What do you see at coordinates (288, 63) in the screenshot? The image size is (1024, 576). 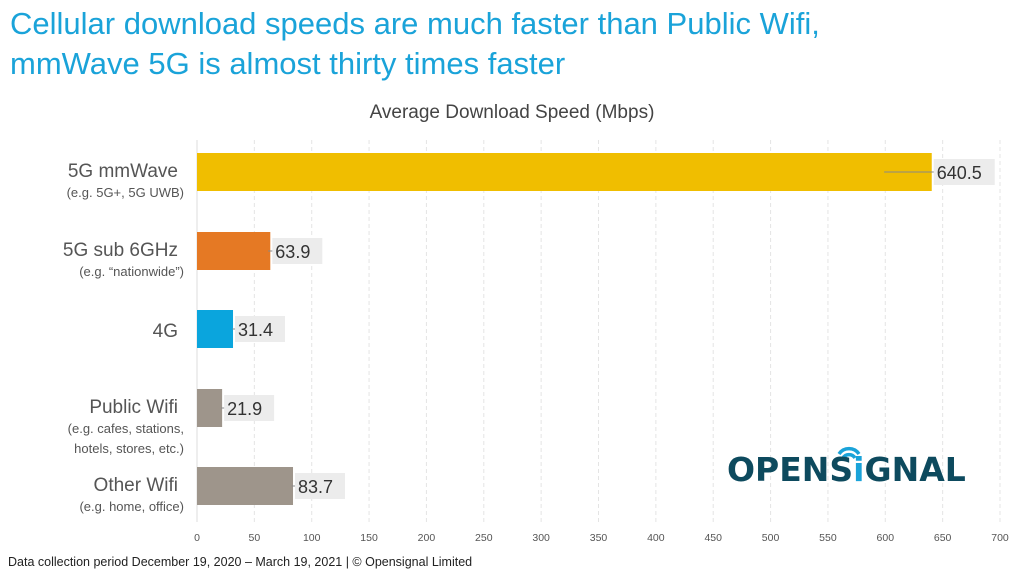 I see `headline-line-2: mmWave 5G is almost thirty times faster` at bounding box center [288, 63].